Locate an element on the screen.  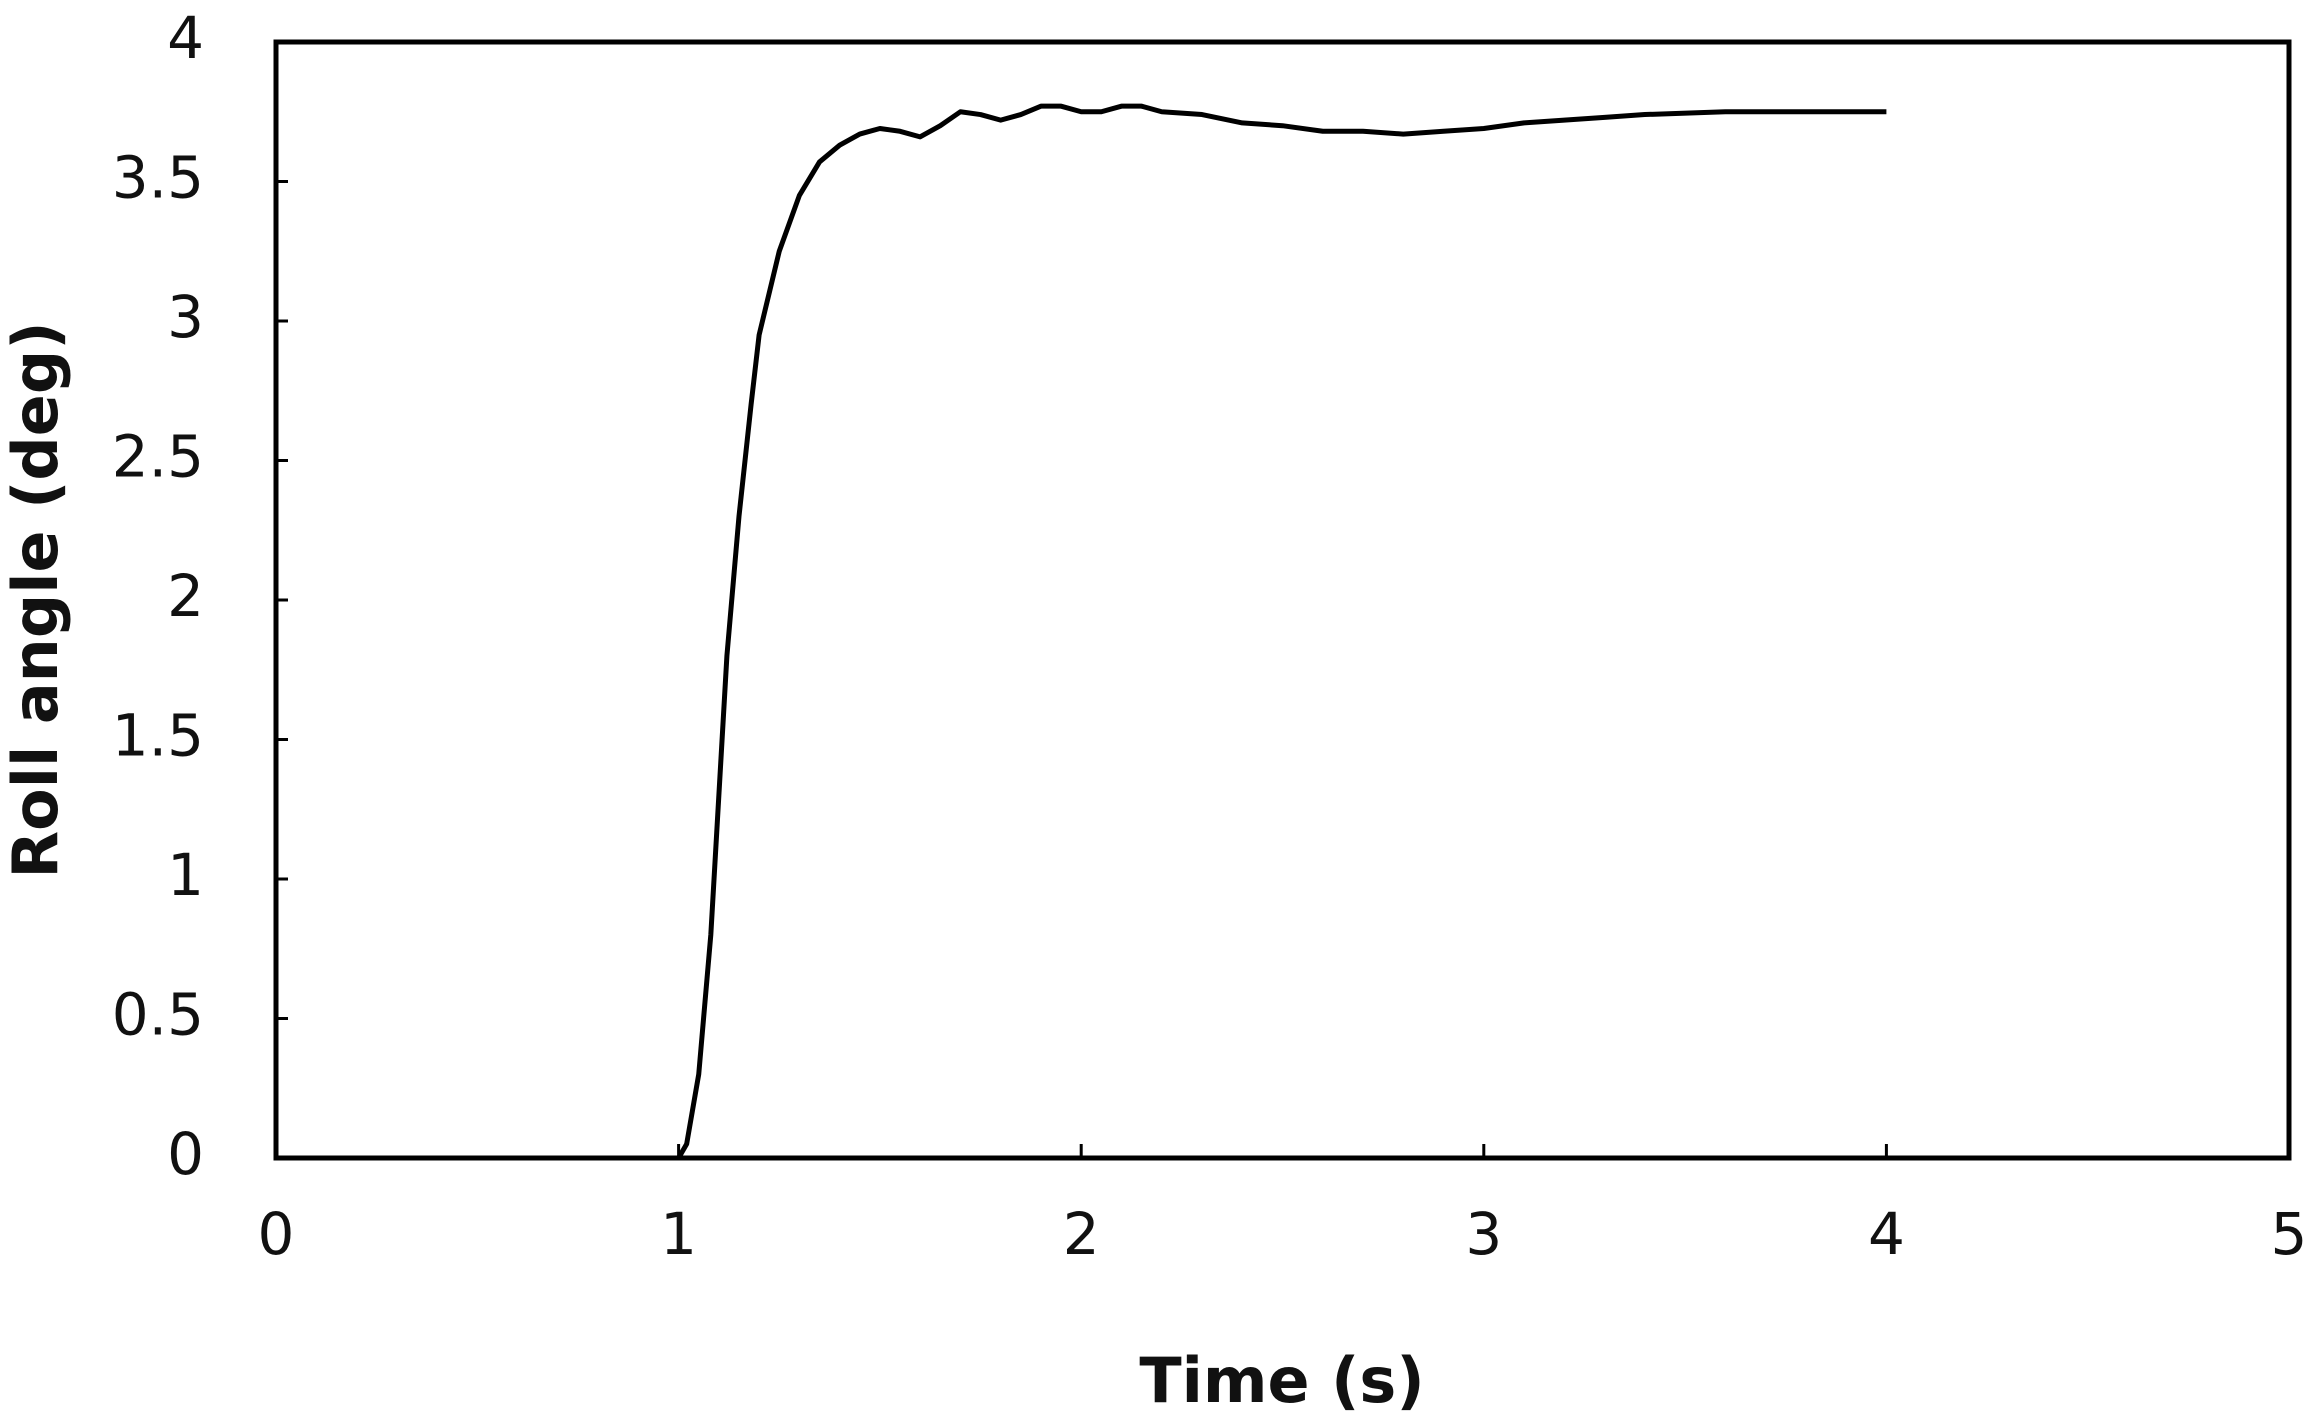
y-tick-label: 4 is located at coordinates (185, 38).